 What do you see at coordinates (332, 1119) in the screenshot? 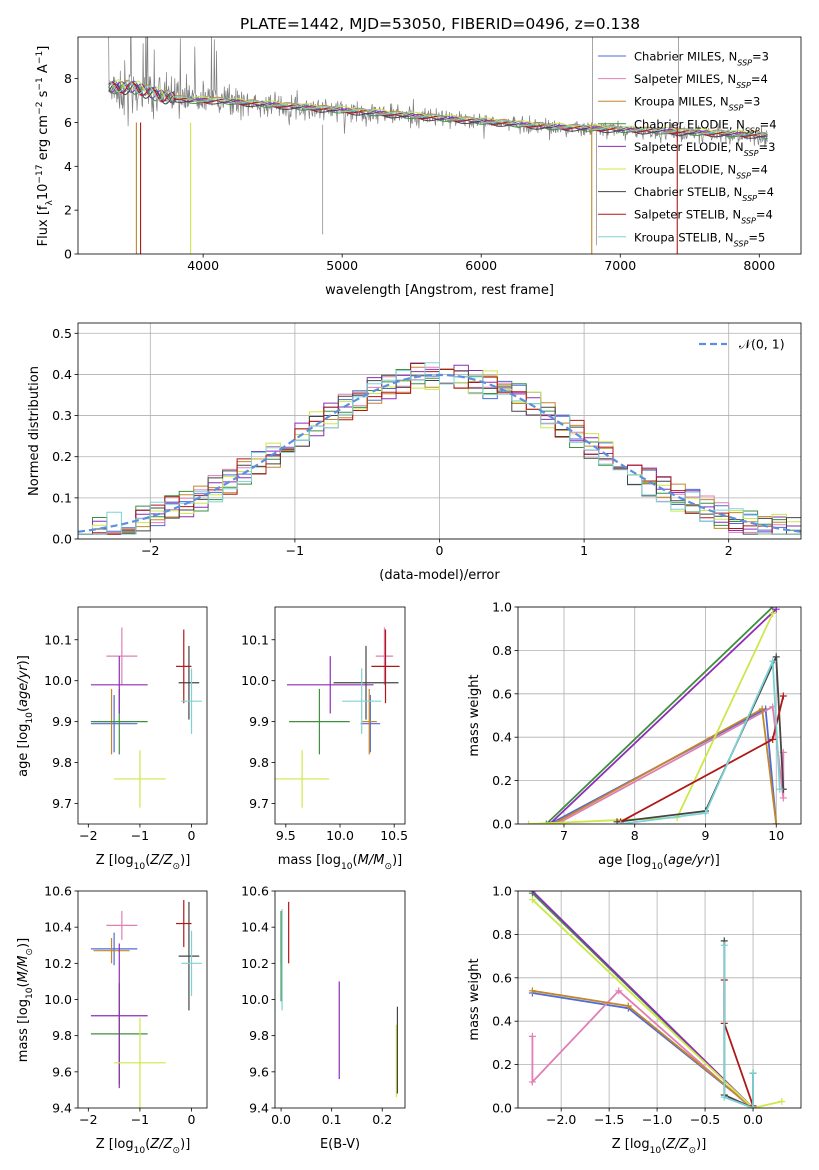
I see `x-tick-label: 0.1` at bounding box center [332, 1119].